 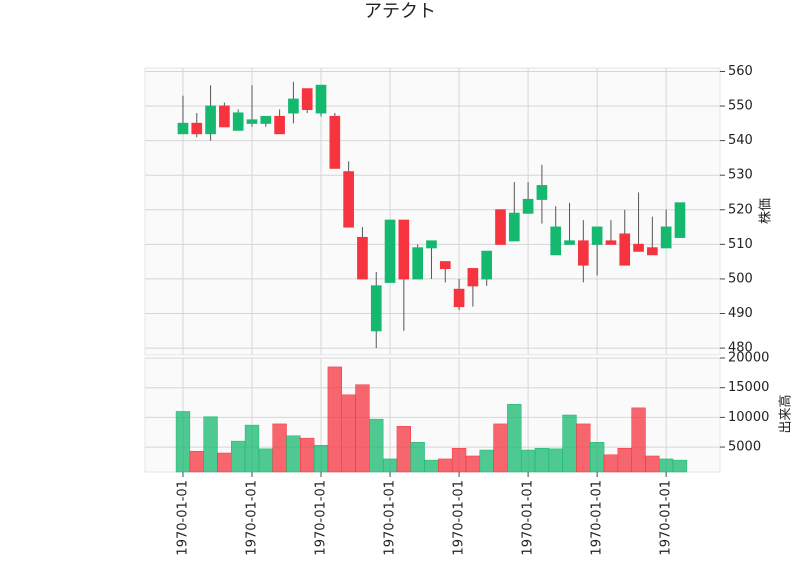 What do you see at coordinates (766, 211) in the screenshot?
I see `y-axis-label: 株価` at bounding box center [766, 211].